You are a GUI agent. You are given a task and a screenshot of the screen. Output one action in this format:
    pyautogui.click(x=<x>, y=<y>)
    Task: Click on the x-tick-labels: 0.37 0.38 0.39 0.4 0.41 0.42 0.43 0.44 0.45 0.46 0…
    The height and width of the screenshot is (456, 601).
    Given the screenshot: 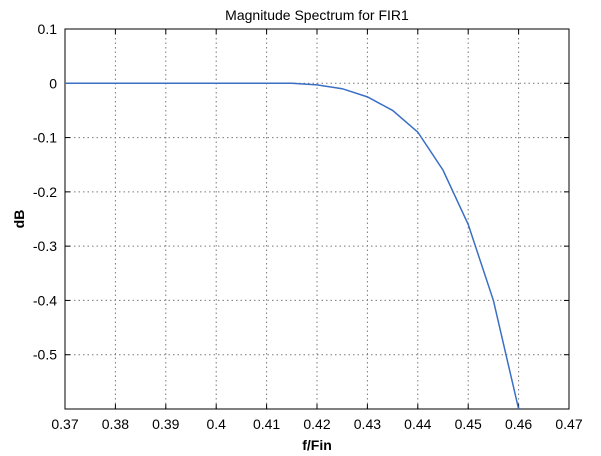 What is the action you would take?
    pyautogui.click(x=316, y=424)
    